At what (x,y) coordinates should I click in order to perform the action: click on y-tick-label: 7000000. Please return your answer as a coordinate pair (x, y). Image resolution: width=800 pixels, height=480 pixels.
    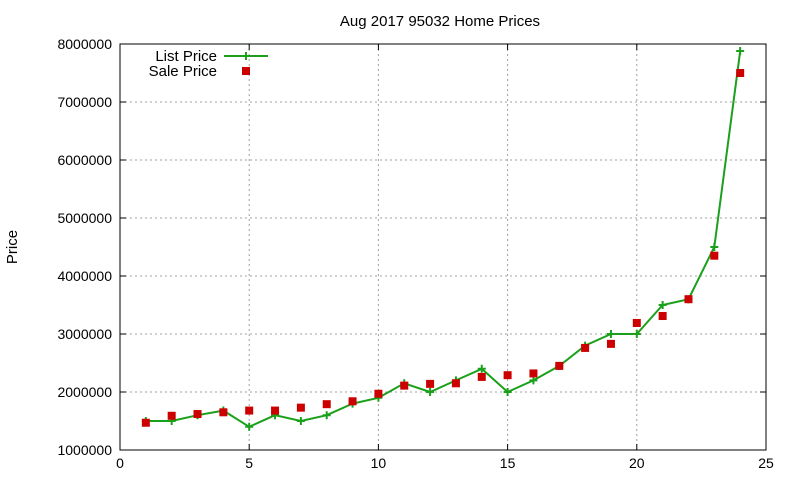
    Looking at the image, I should click on (84, 102).